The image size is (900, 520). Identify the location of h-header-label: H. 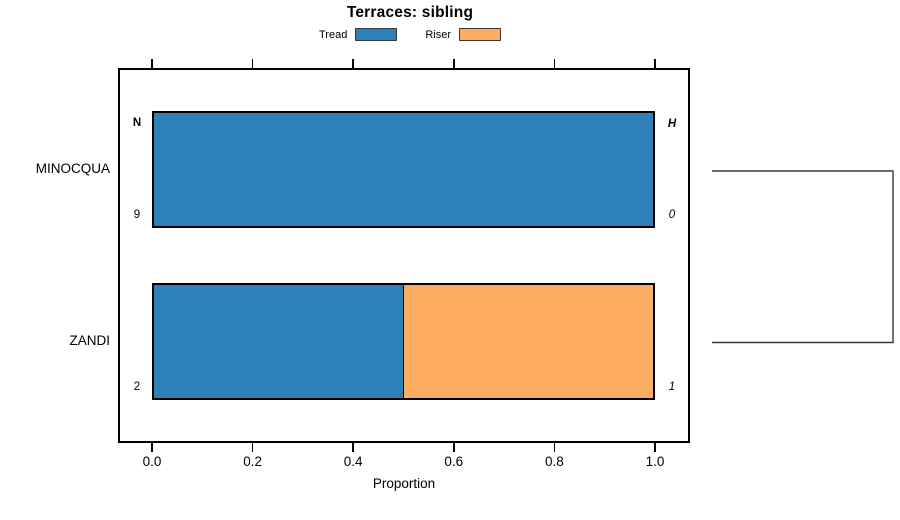
(672, 124).